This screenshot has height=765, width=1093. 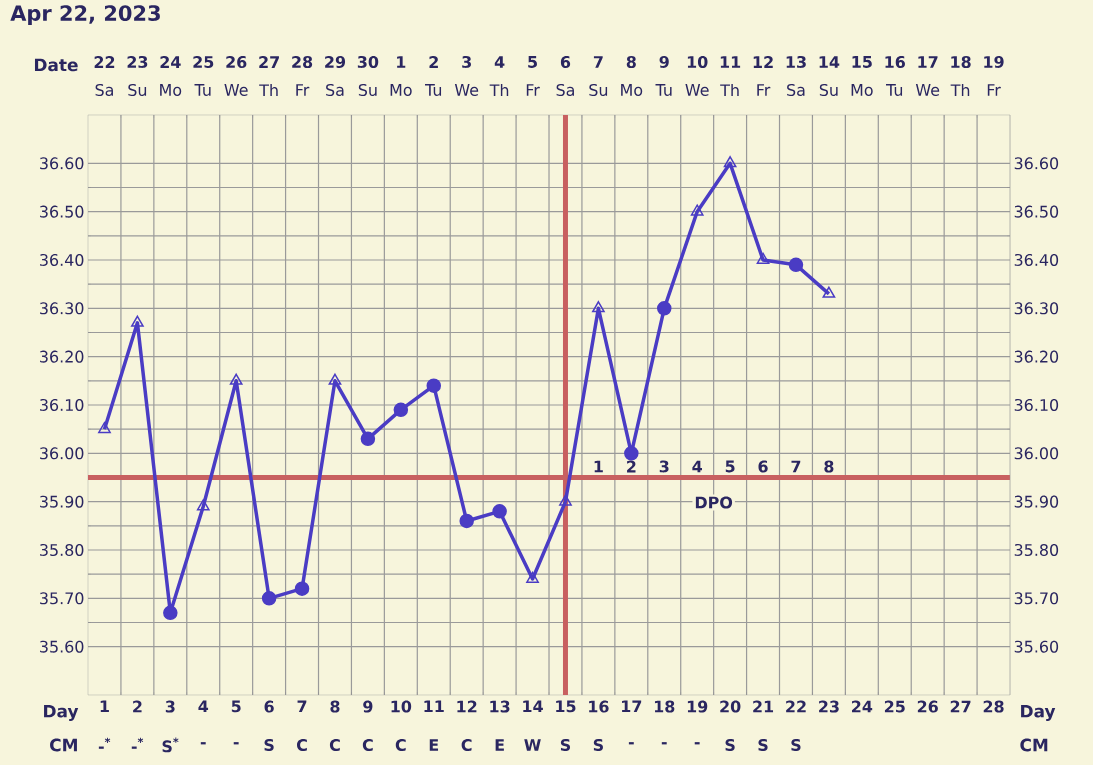 I want to click on text: 26, so click(x=236, y=61).